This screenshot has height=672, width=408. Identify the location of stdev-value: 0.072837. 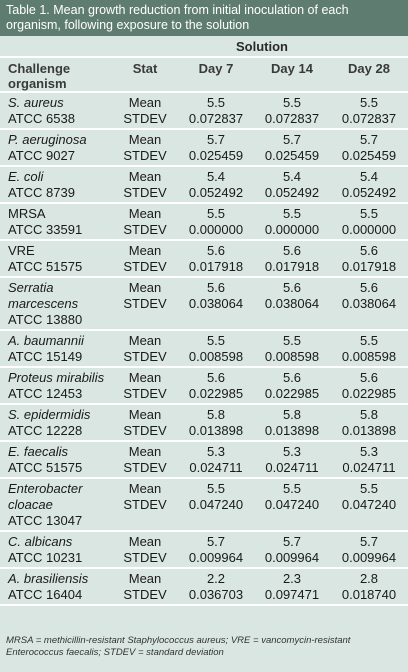
(369, 118).